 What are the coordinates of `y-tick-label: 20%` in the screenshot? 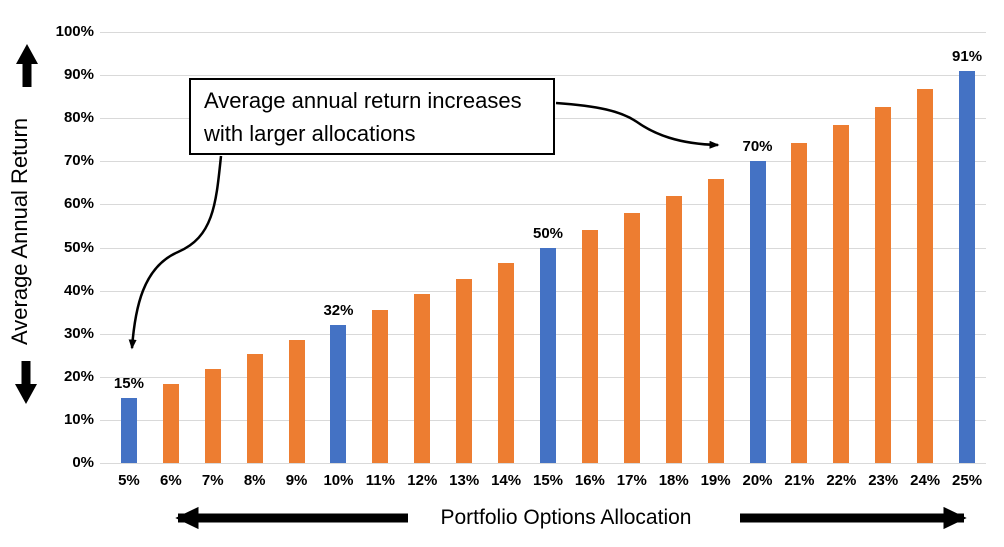 It's located at (78, 376).